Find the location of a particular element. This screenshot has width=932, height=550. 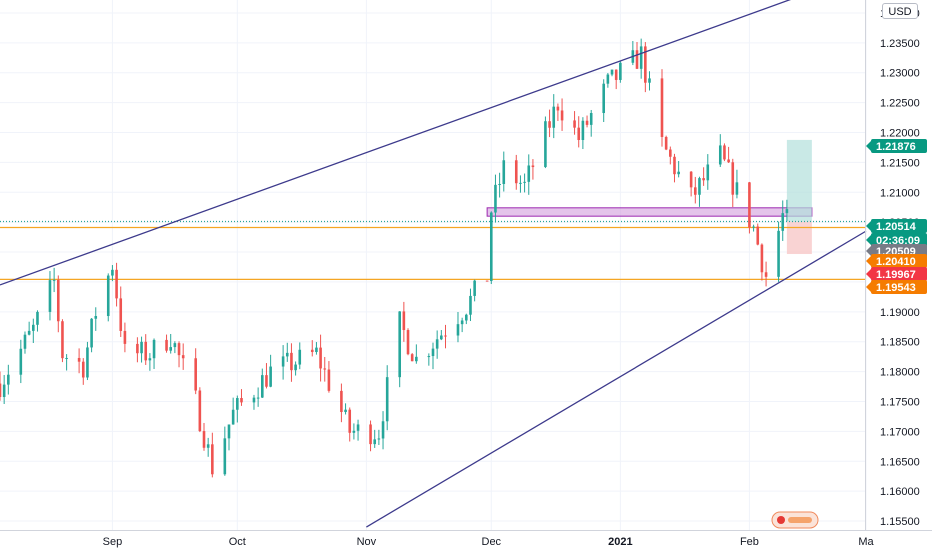

price-tick-label: 1.21000 is located at coordinates (900, 193).